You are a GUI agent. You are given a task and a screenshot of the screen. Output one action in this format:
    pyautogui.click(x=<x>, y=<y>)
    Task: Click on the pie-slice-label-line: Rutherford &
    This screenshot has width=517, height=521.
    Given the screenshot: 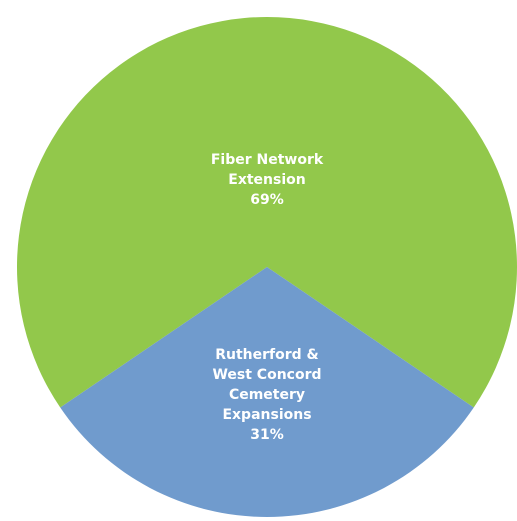 What is the action you would take?
    pyautogui.click(x=267, y=355)
    